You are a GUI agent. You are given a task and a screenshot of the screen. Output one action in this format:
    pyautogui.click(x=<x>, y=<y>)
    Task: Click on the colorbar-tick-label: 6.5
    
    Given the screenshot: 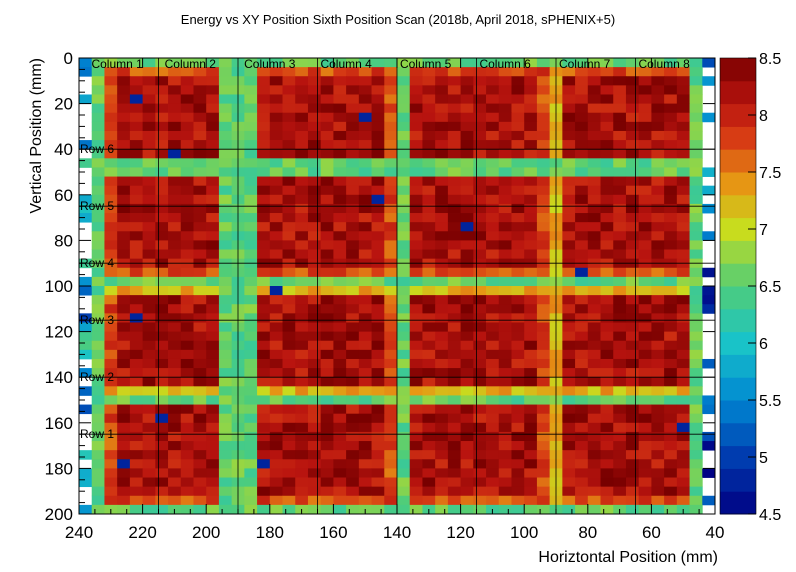 What is the action you would take?
    pyautogui.click(x=770, y=287)
    